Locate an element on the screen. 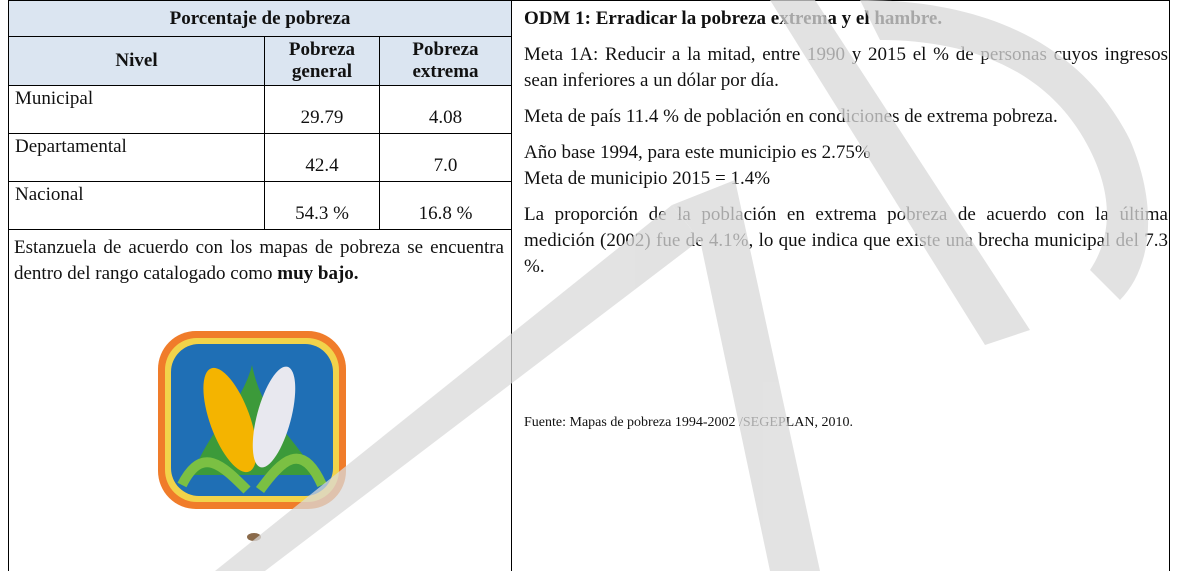 The image size is (1179, 571). cell: 16.8 % is located at coordinates (445, 205).